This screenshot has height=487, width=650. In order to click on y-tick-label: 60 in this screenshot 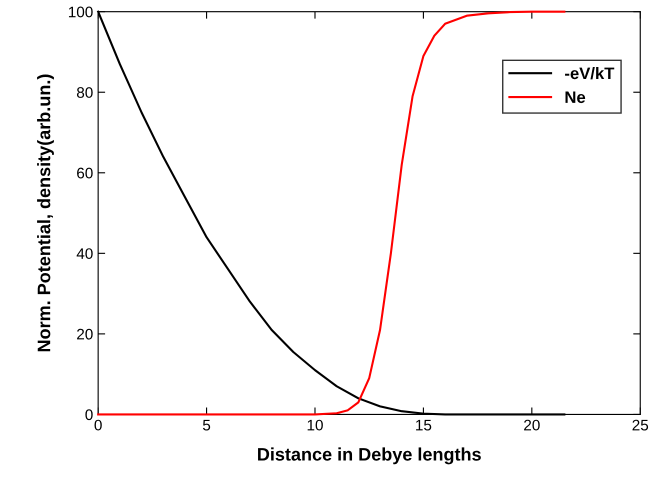, I will do `click(85, 173)`.